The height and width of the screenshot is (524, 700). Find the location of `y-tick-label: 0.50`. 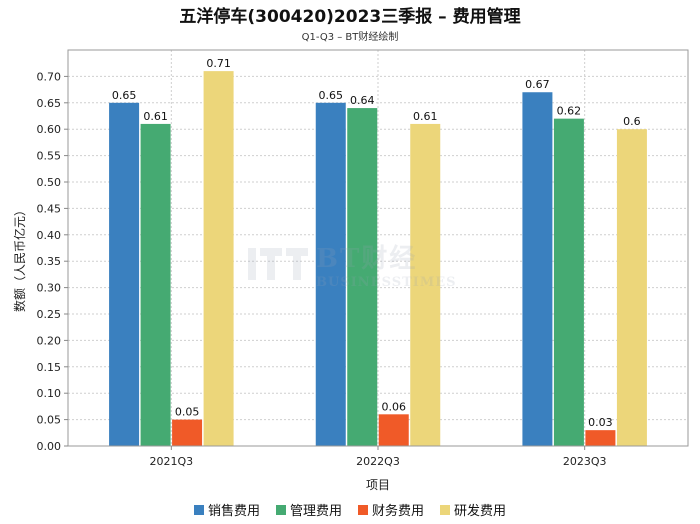

y-tick-label: 0.50 is located at coordinates (49, 182).